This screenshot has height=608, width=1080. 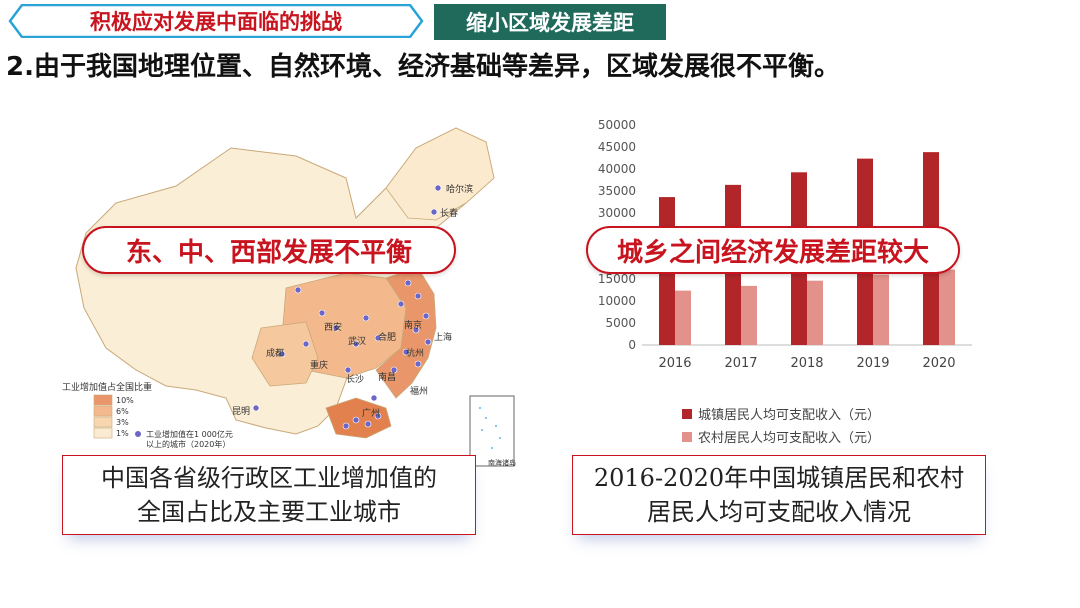 What do you see at coordinates (779, 478) in the screenshot?
I see `chart-caption-line-1: 2016-2020年中国城镇居民和农村` at bounding box center [779, 478].